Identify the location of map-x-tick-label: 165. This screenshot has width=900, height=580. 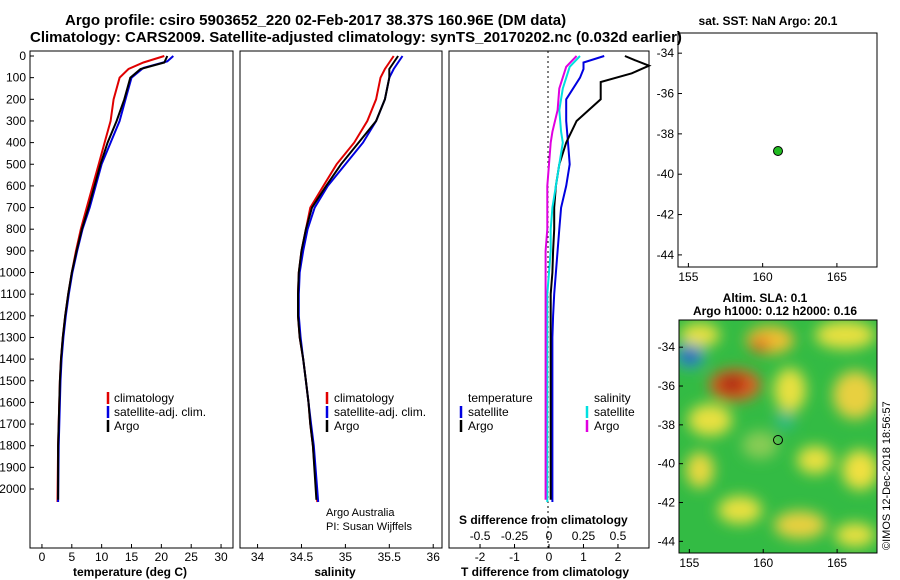
(837, 563).